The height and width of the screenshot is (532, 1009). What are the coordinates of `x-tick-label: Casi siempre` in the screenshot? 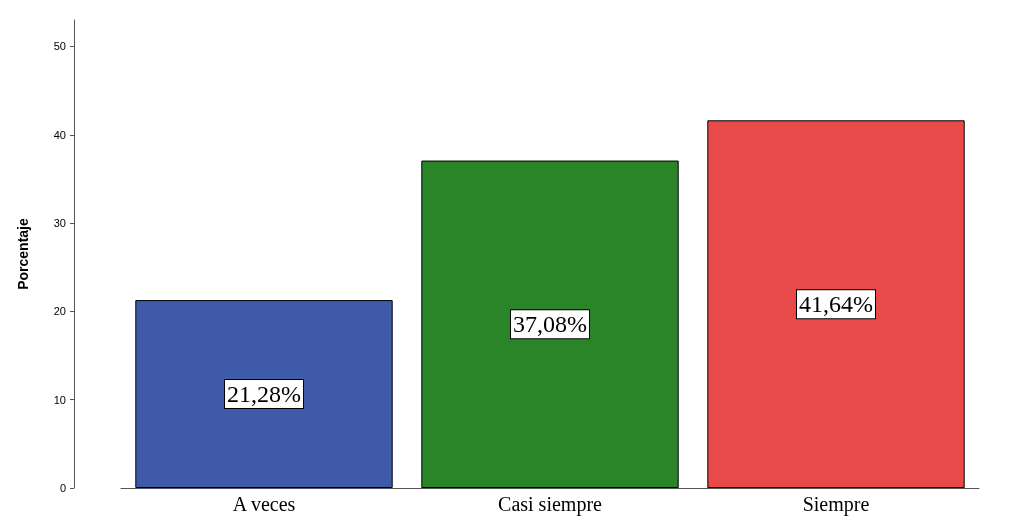 It's located at (550, 504).